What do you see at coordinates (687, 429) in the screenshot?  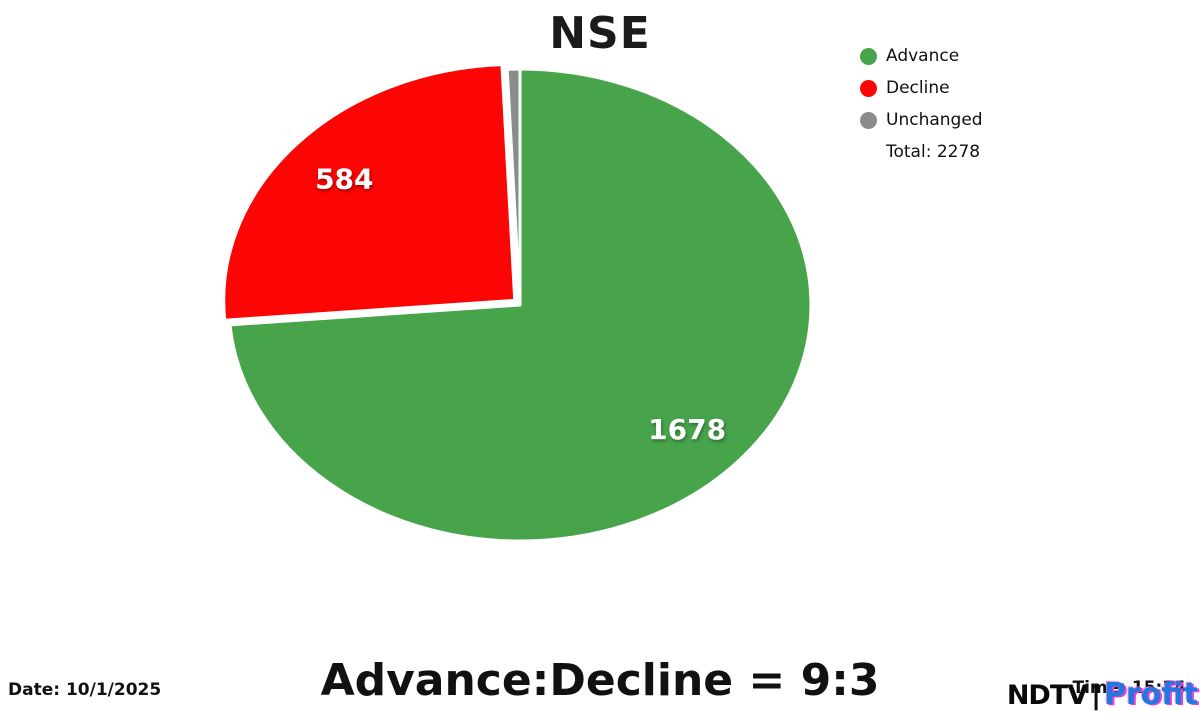 I see `pie-value-advance: 1678` at bounding box center [687, 429].